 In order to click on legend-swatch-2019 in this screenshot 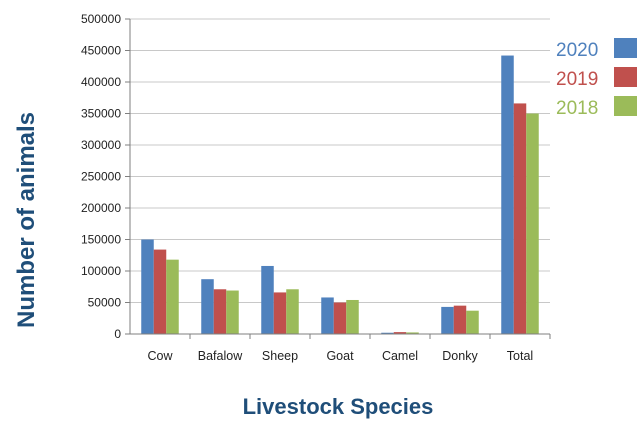, I will do `click(625, 77)`.